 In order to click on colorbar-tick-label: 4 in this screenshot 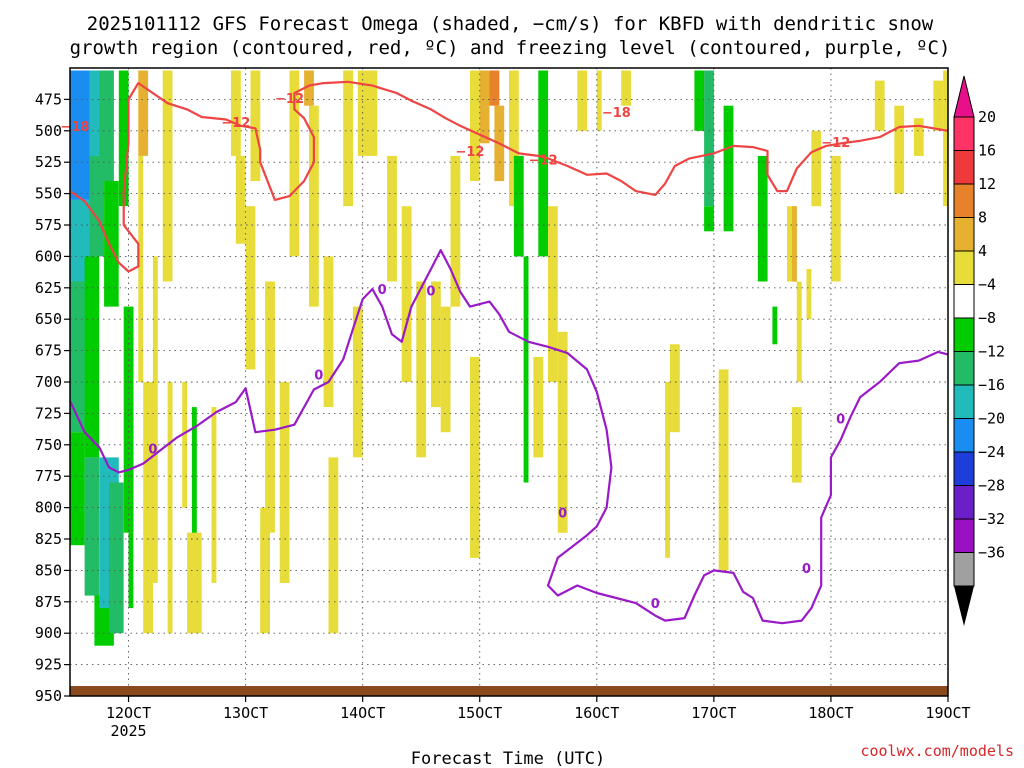, I will do `click(982, 251)`.